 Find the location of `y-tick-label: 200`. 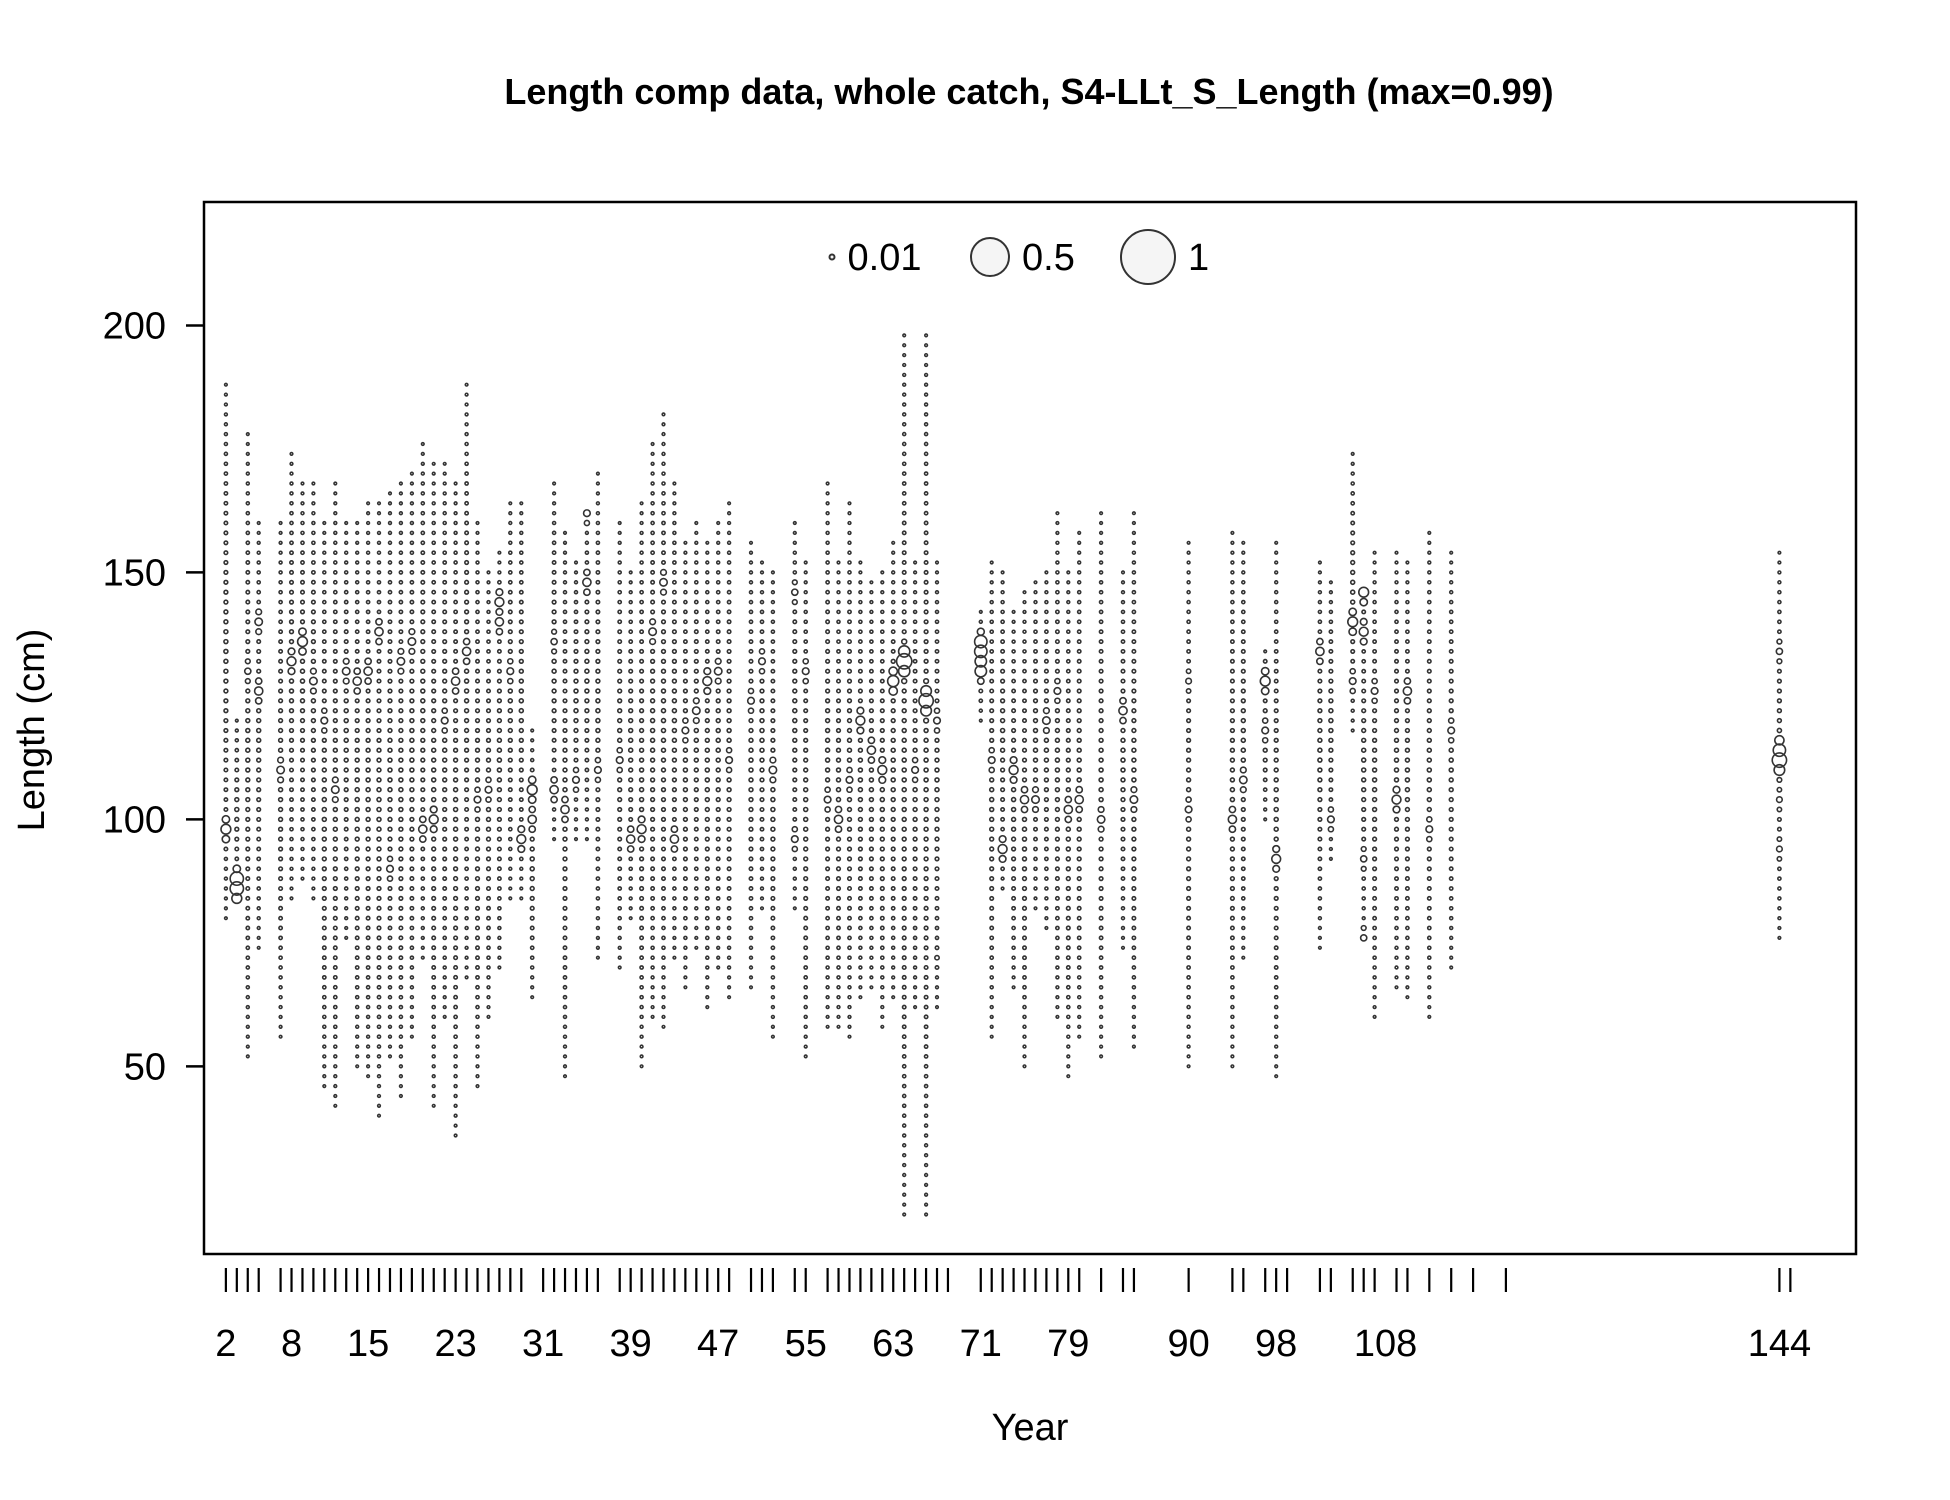

y-tick-label: 200 is located at coordinates (134, 326).